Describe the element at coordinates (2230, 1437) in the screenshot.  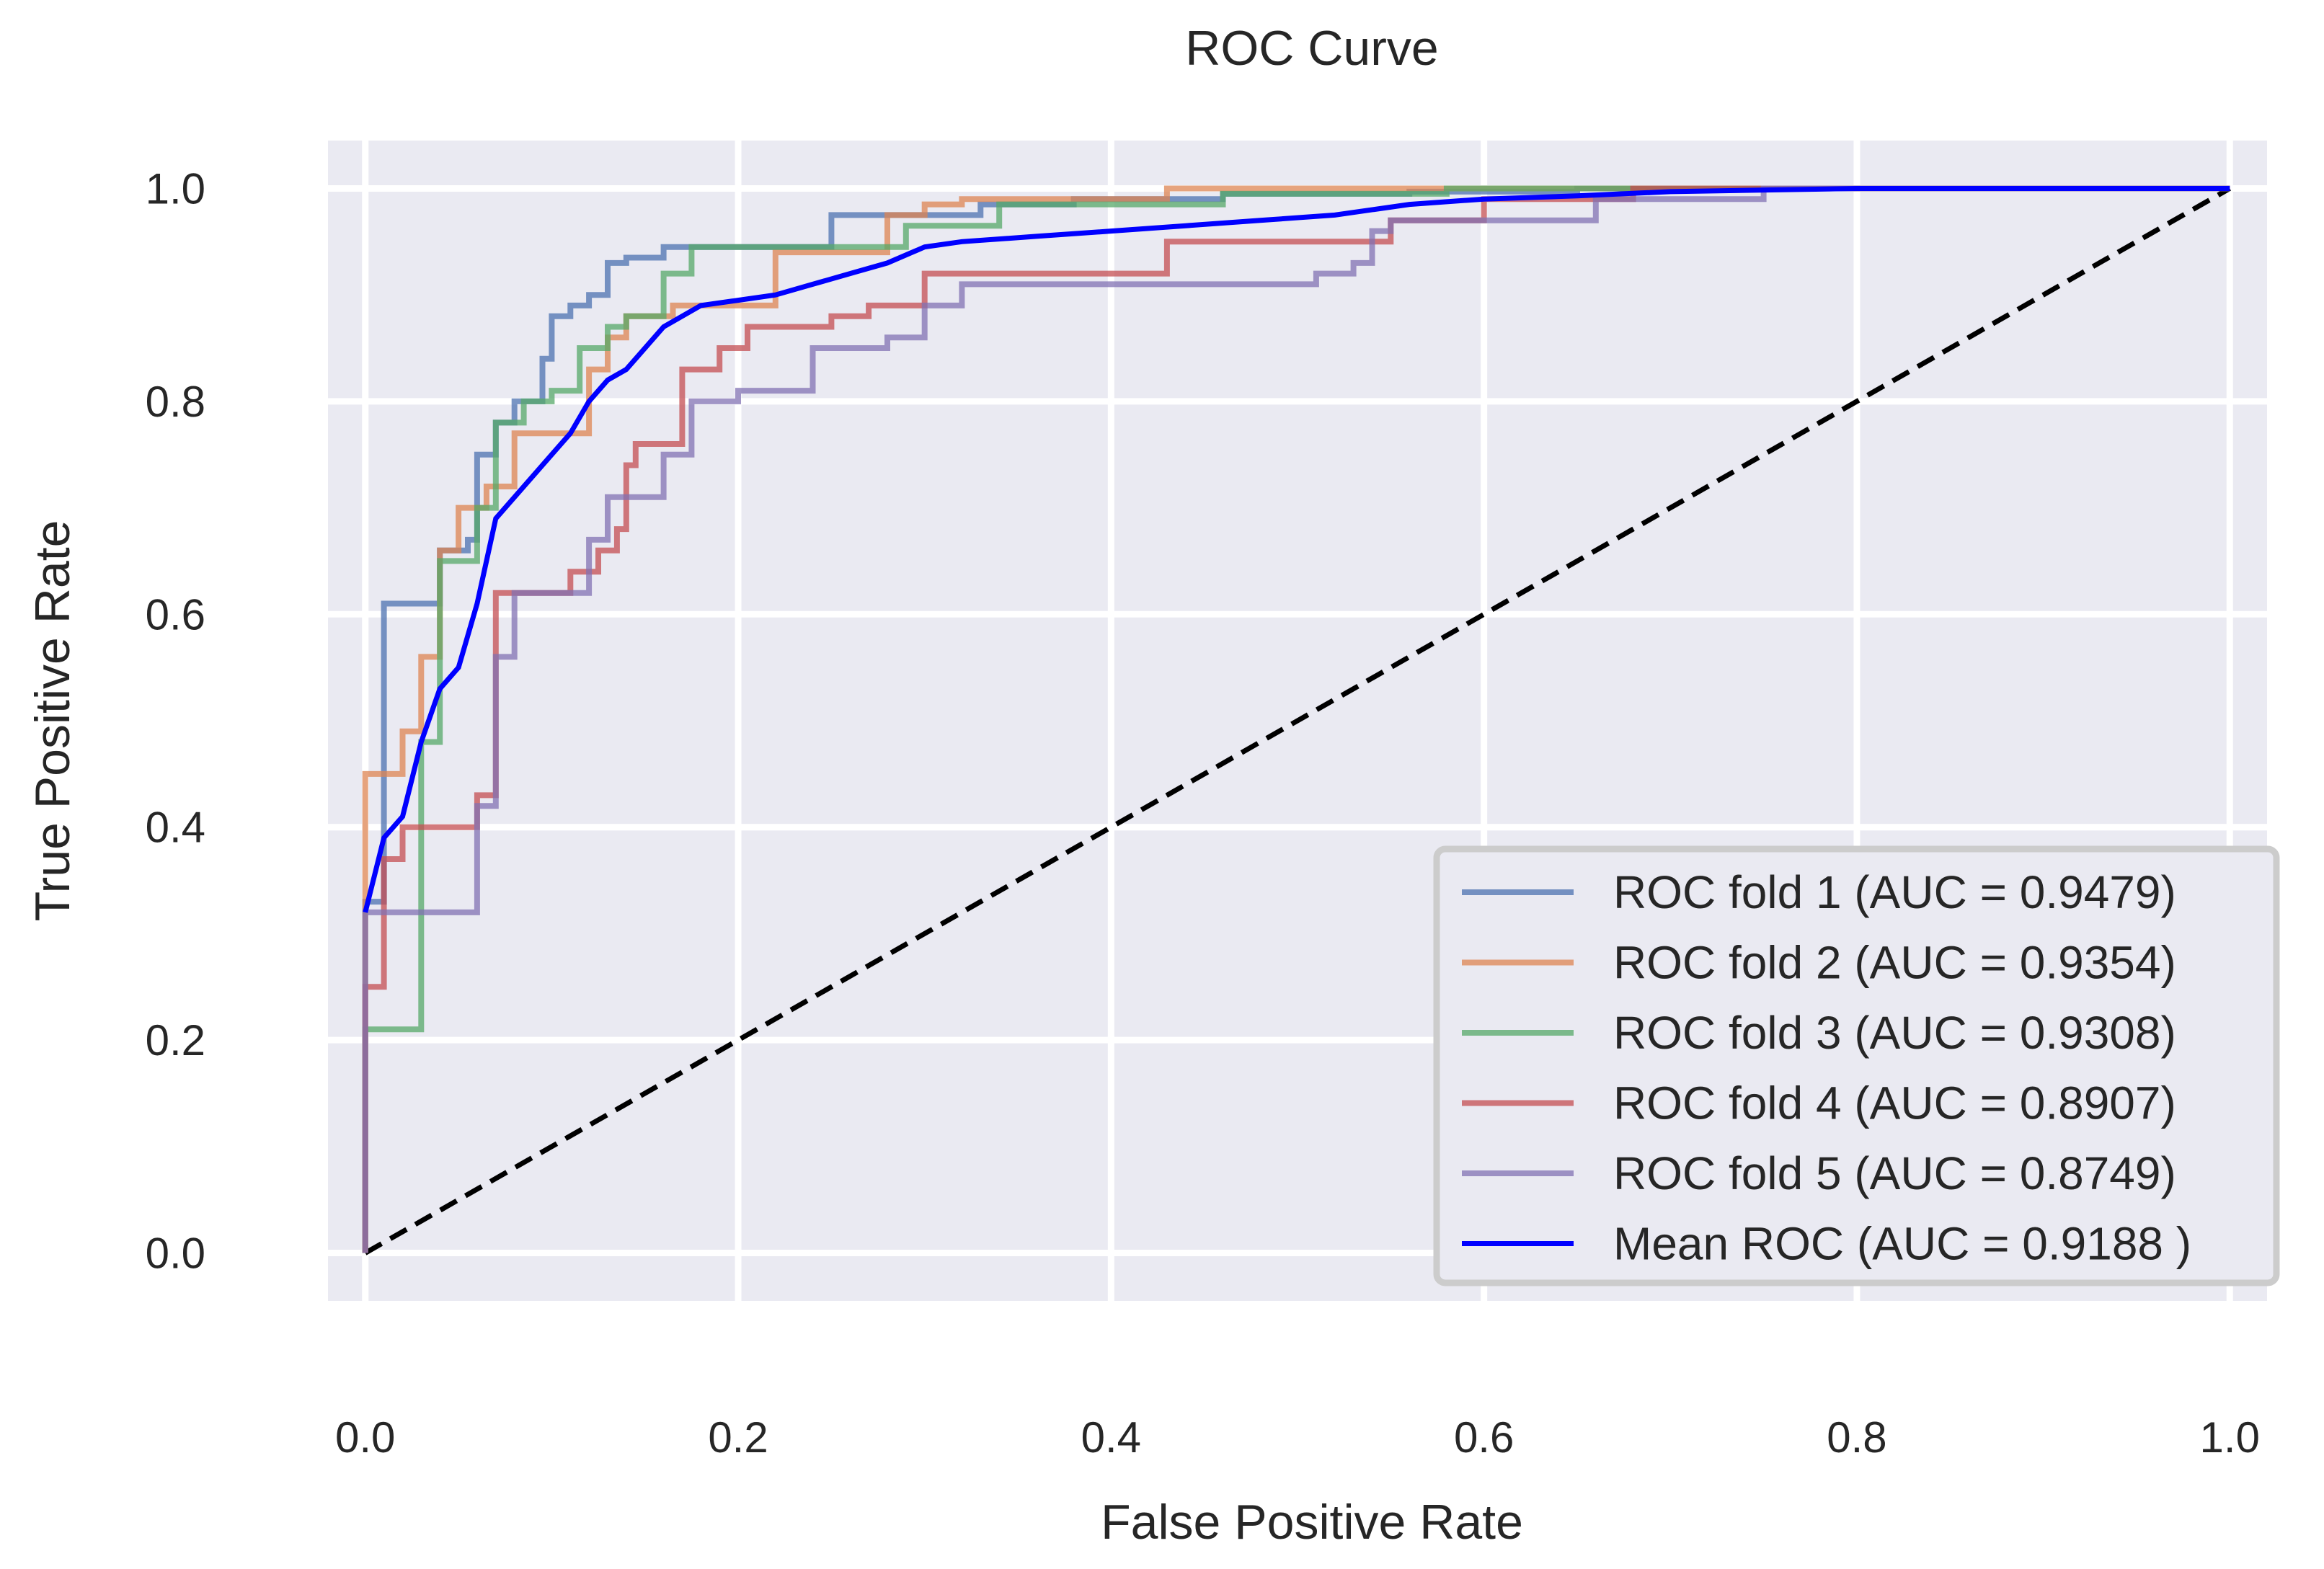
I see `x-tick-label: 1.0` at that location.